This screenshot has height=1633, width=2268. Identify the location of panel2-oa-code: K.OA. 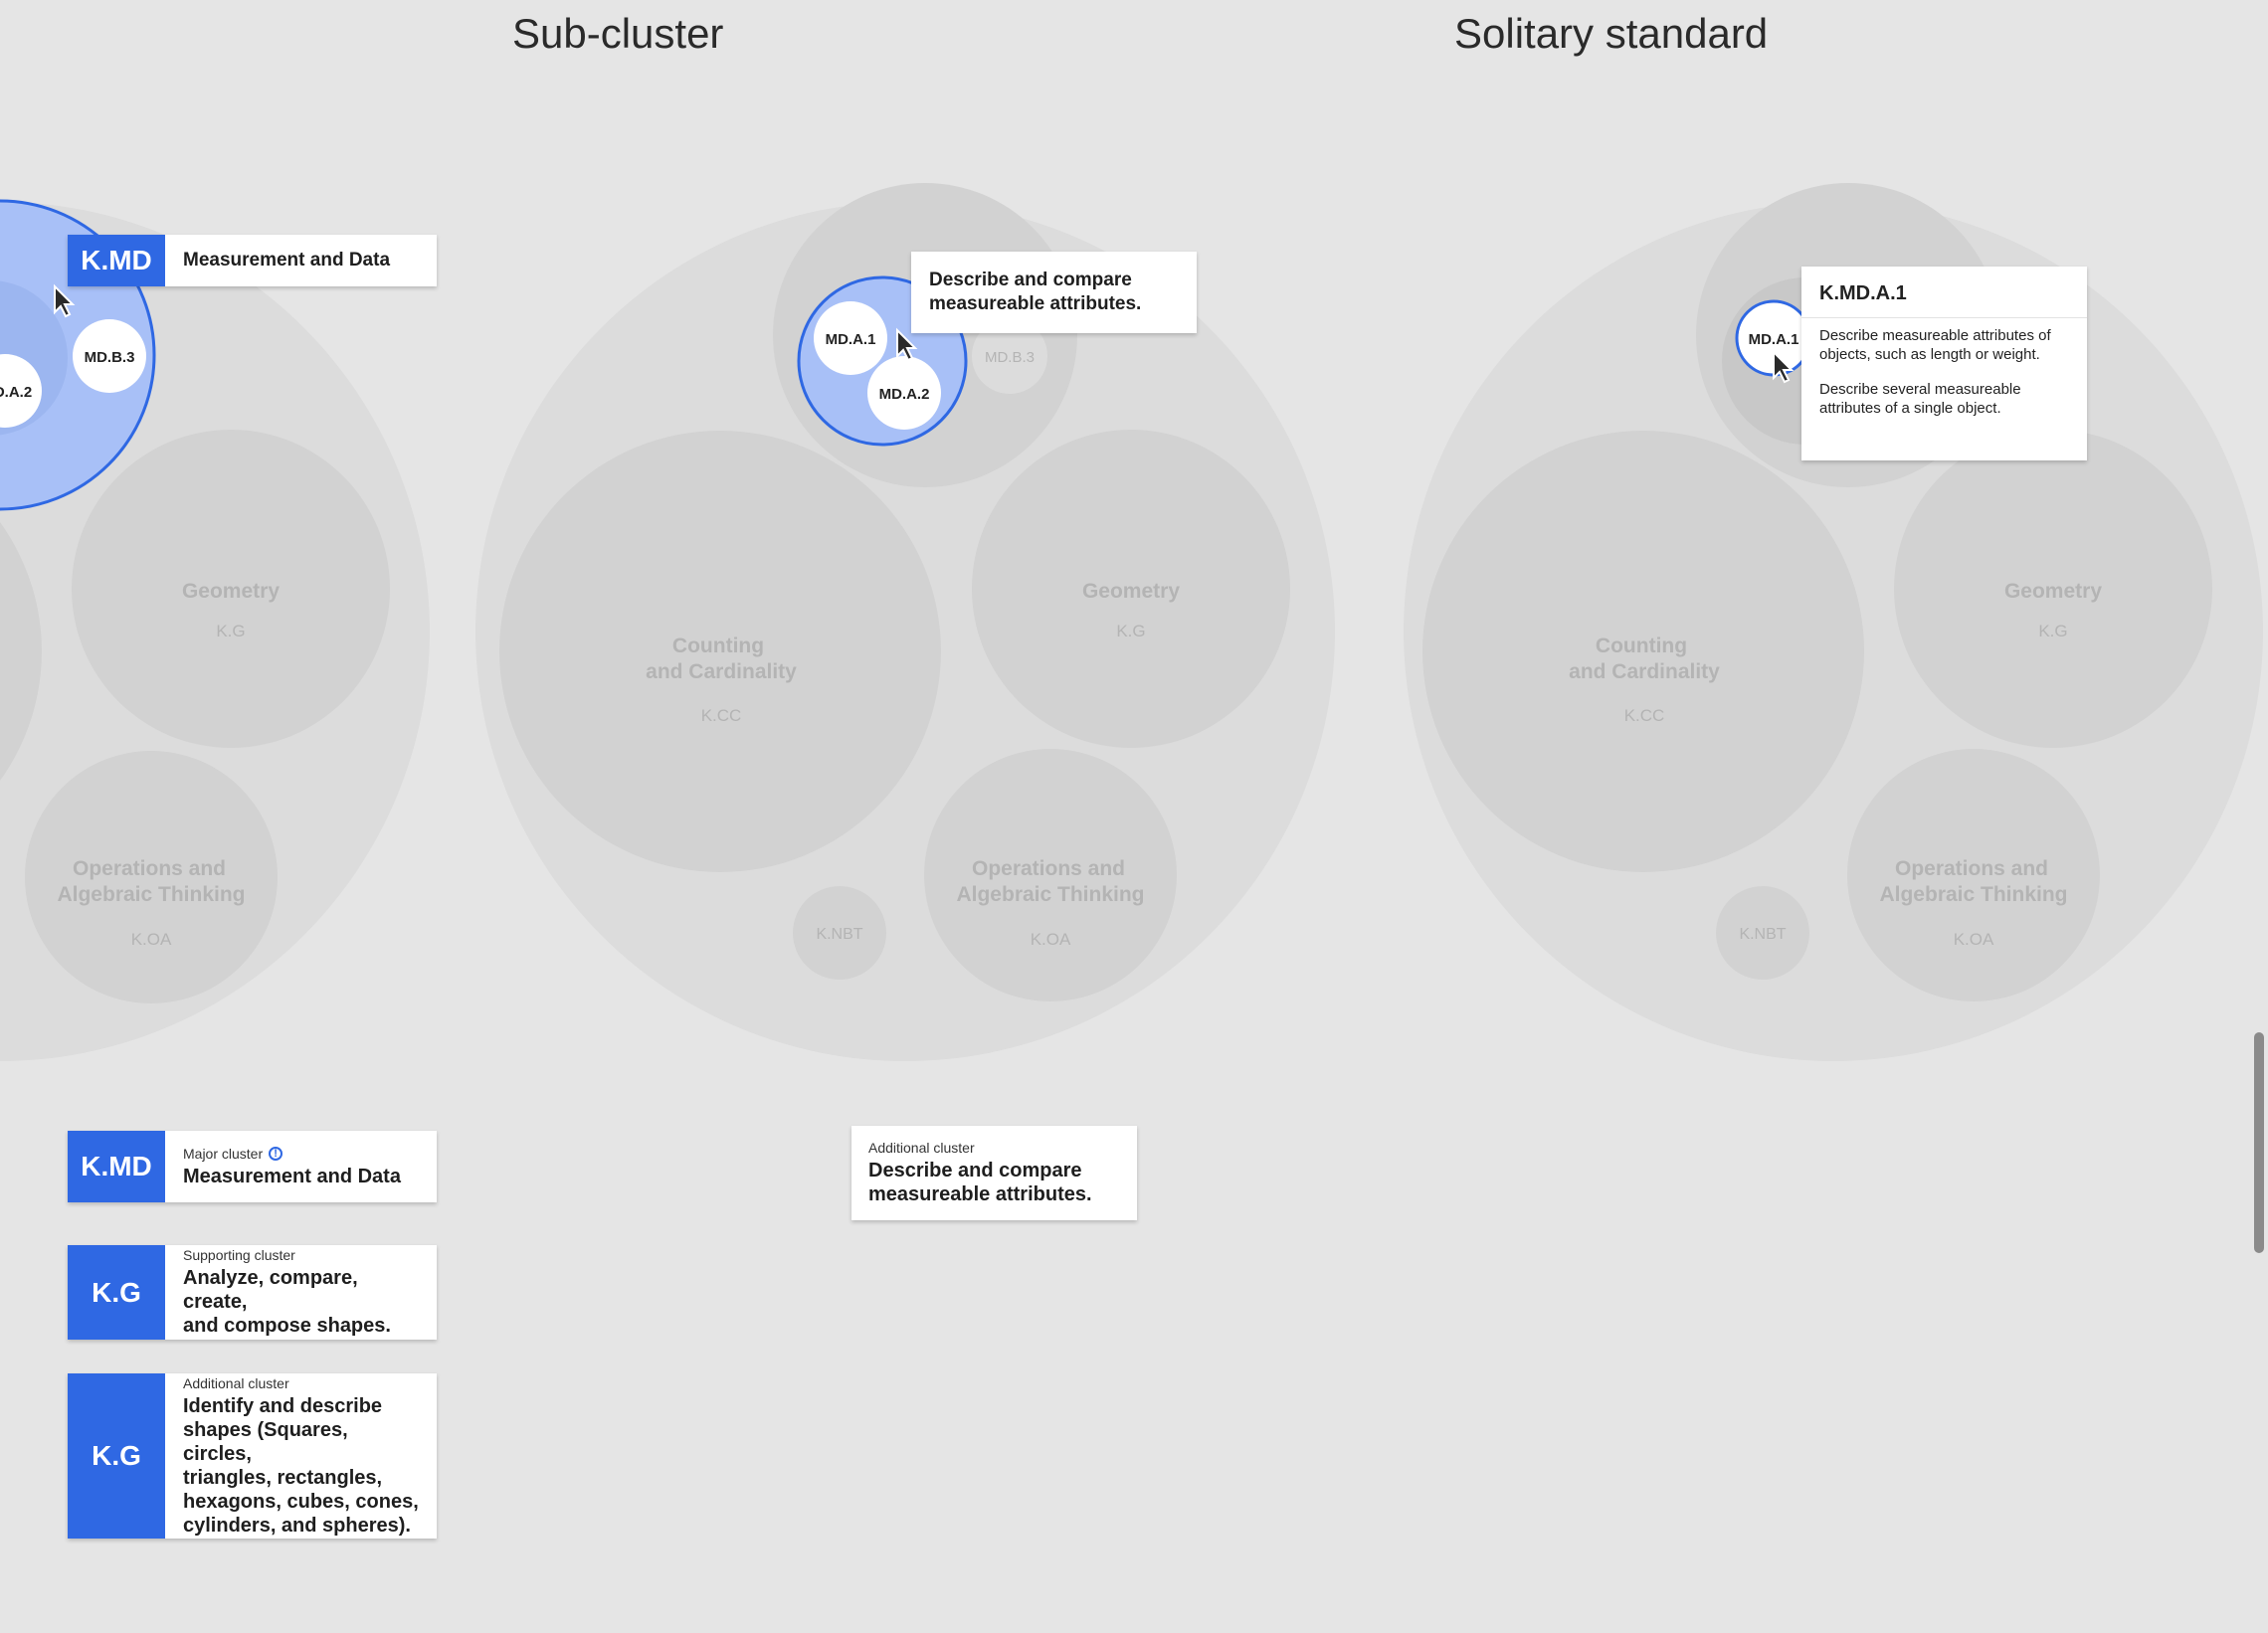
(1051, 939).